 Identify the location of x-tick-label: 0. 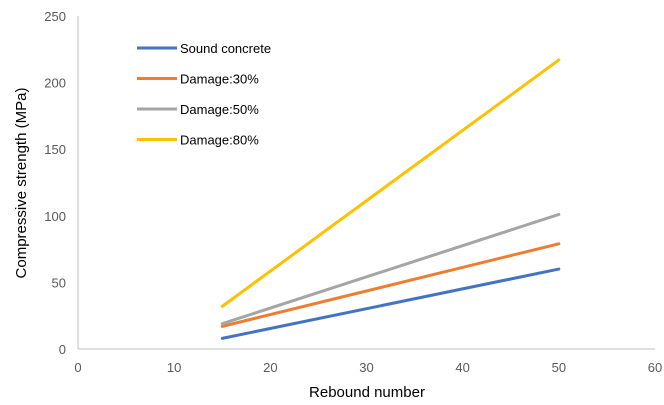
(77, 367).